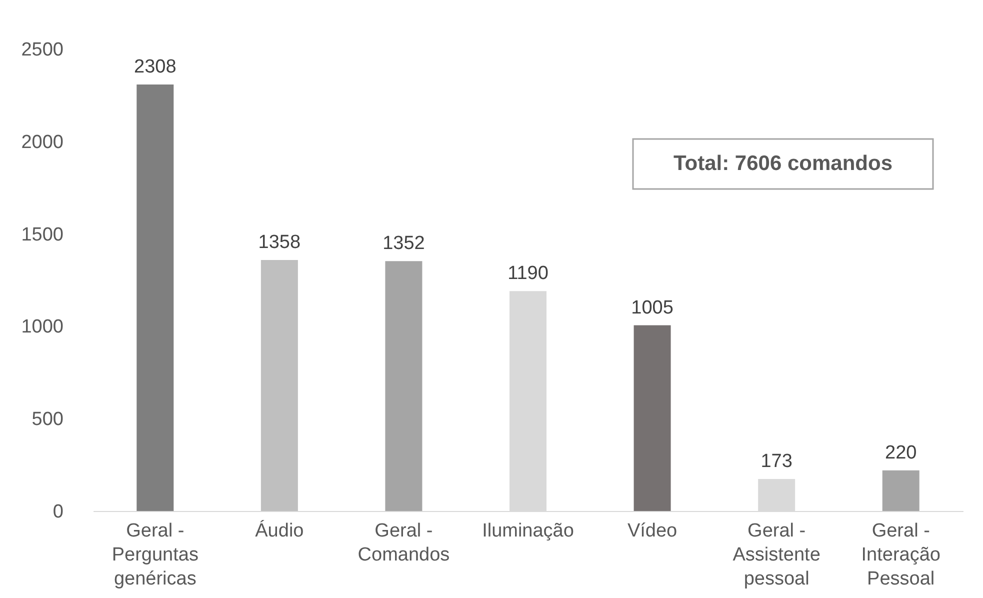  Describe the element at coordinates (528, 531) in the screenshot. I see `x-tick-label: Iluminação` at that location.